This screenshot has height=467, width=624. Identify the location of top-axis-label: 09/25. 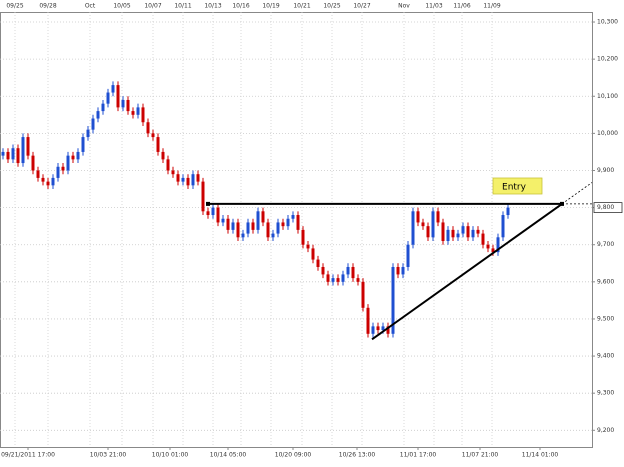
(14, 6).